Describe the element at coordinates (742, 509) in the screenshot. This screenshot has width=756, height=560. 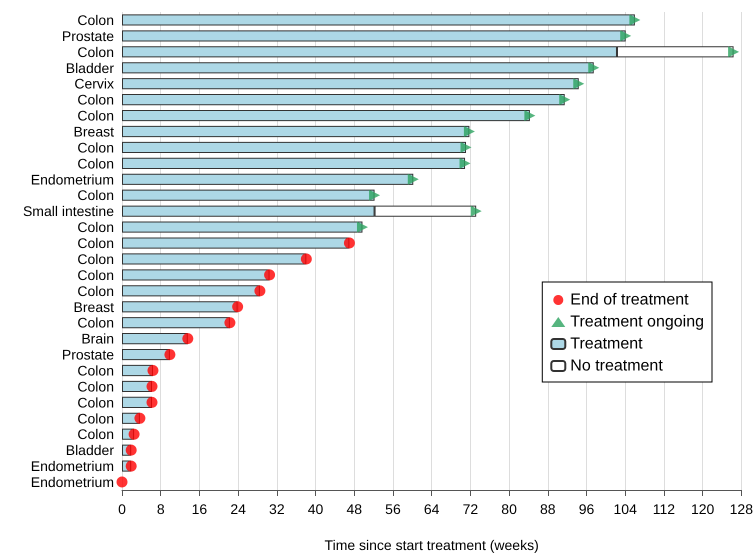
I see `x-tick-label: 128` at that location.